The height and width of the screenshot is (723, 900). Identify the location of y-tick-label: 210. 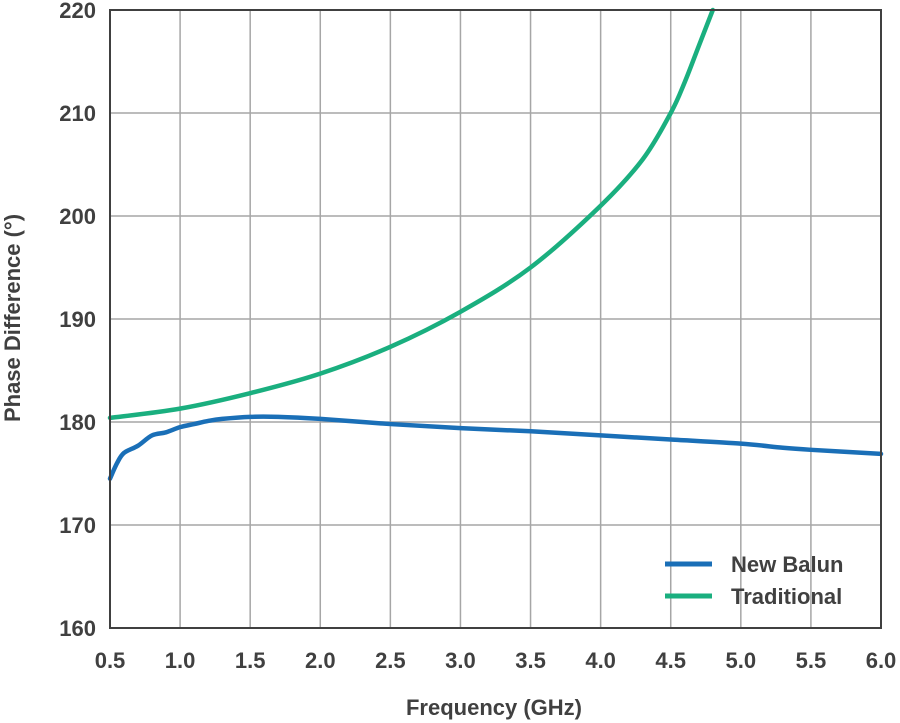
(77, 113).